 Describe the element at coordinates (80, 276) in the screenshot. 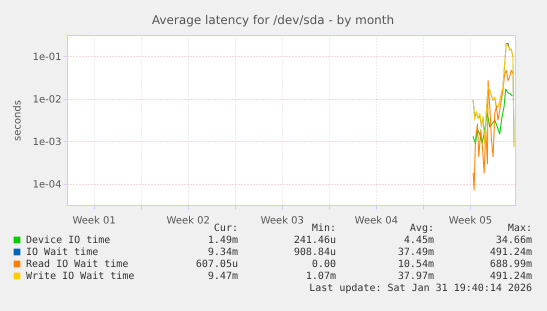

I see `legend-label: Write IO Wait time` at that location.